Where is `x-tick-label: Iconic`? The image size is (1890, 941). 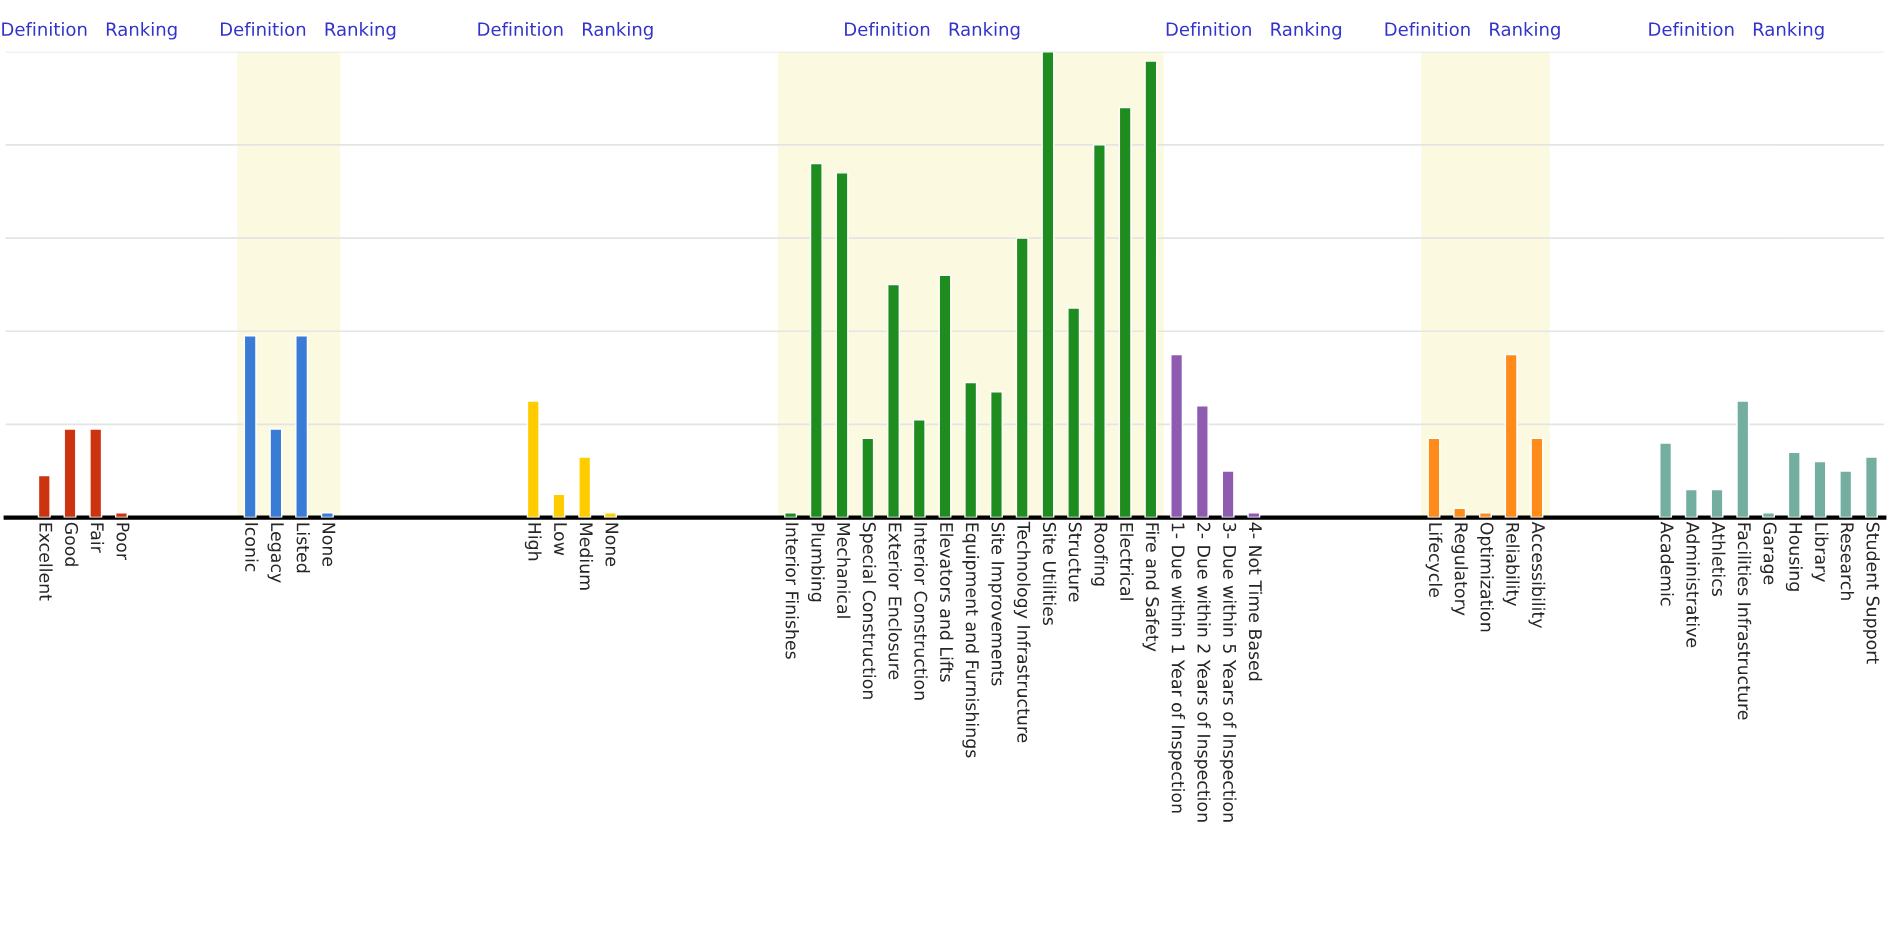 x-tick-label: Iconic is located at coordinates (252, 547).